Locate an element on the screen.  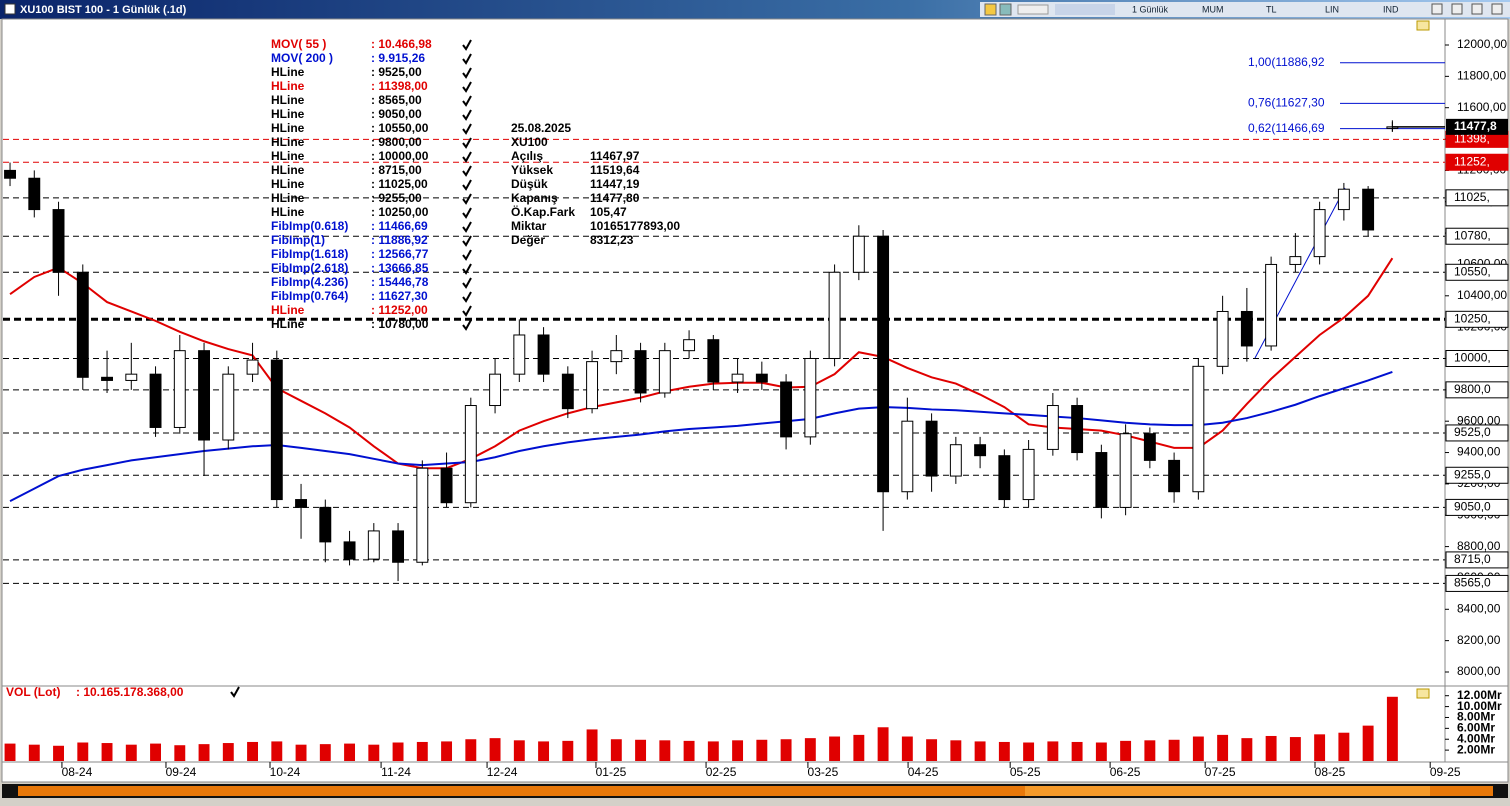
x-axis-bar is located at coordinates (755, 772).